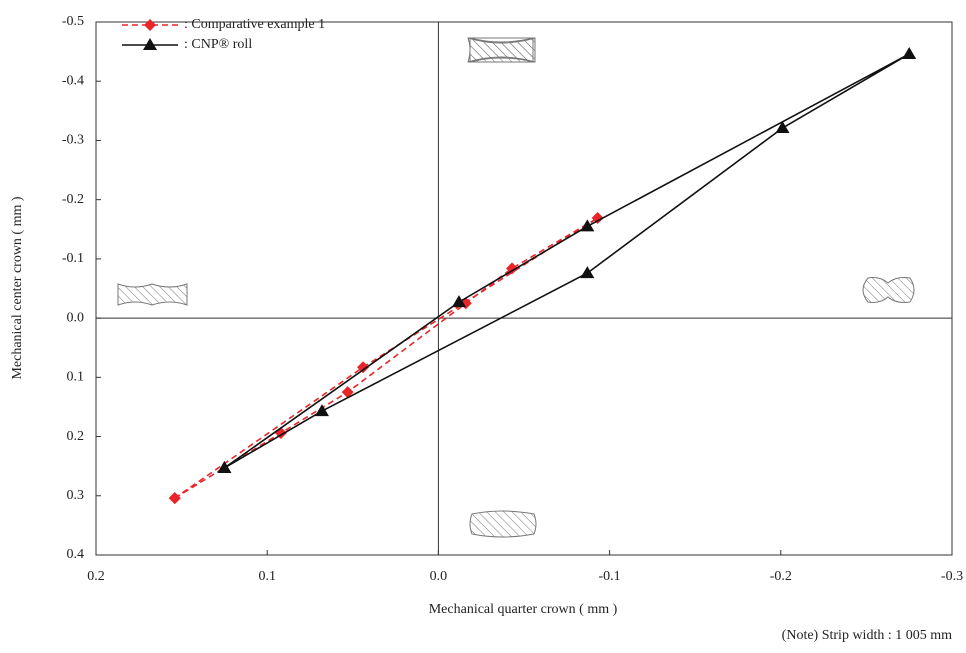 Image resolution: width=966 pixels, height=653 pixels. Describe the element at coordinates (73, 140) in the screenshot. I see `y-tick-label: -0.3` at that location.